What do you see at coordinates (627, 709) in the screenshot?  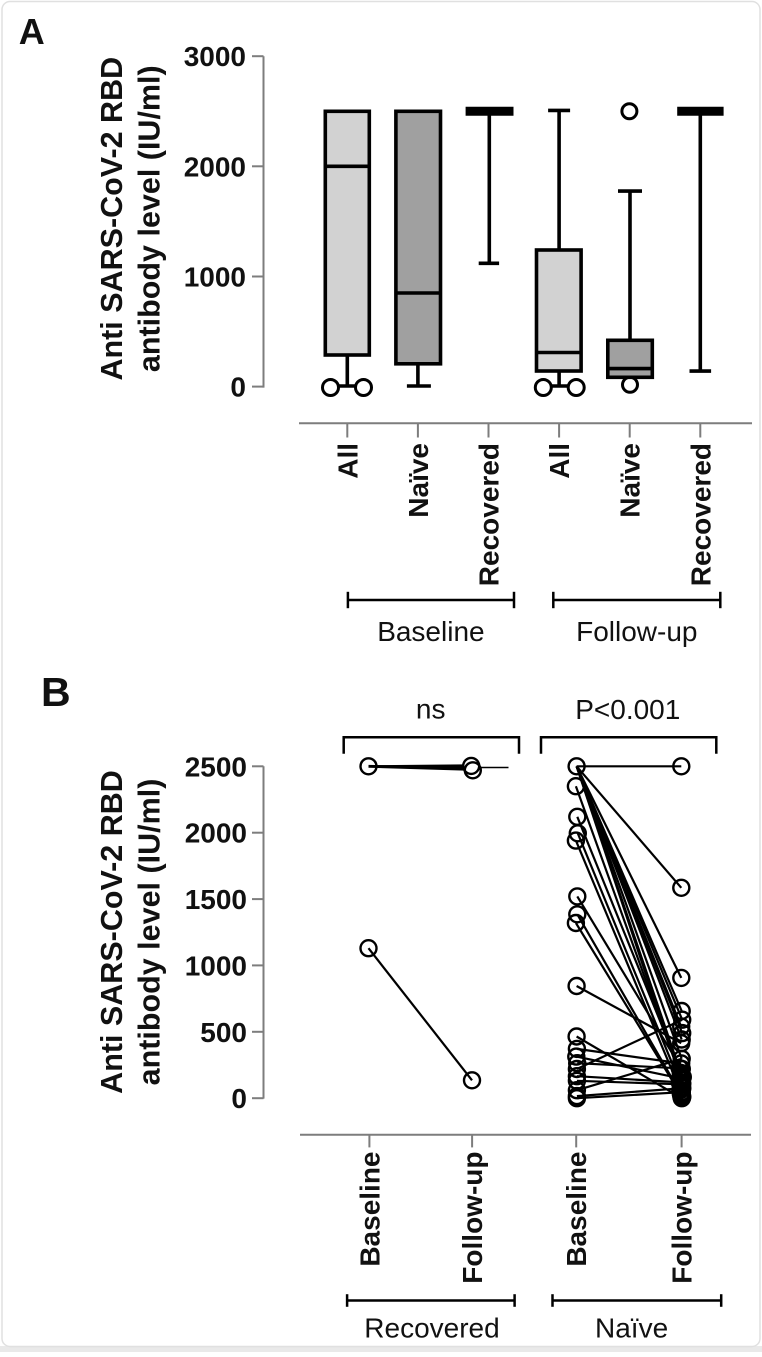 I see `svg-text: P<0.001` at bounding box center [627, 709].